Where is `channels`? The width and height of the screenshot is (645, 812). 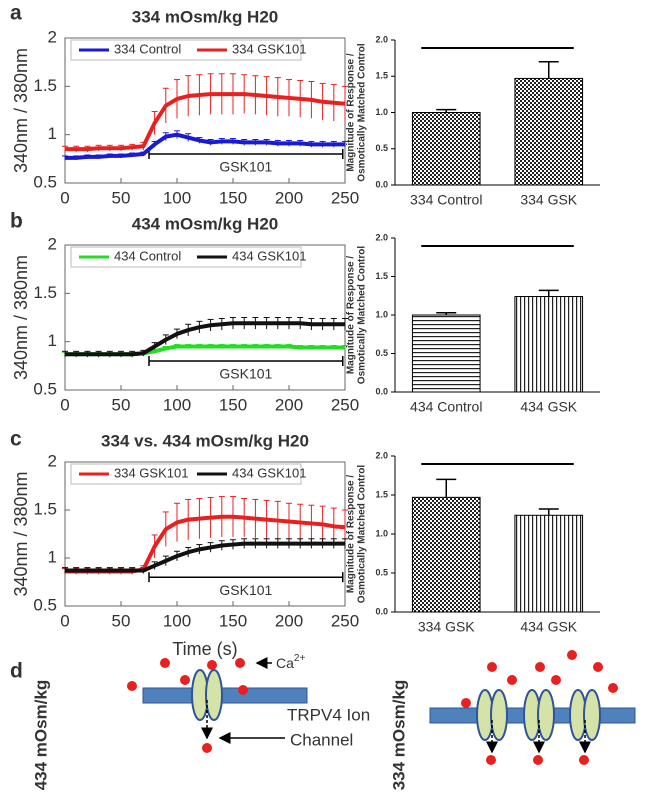
channels is located at coordinates (396, 705).